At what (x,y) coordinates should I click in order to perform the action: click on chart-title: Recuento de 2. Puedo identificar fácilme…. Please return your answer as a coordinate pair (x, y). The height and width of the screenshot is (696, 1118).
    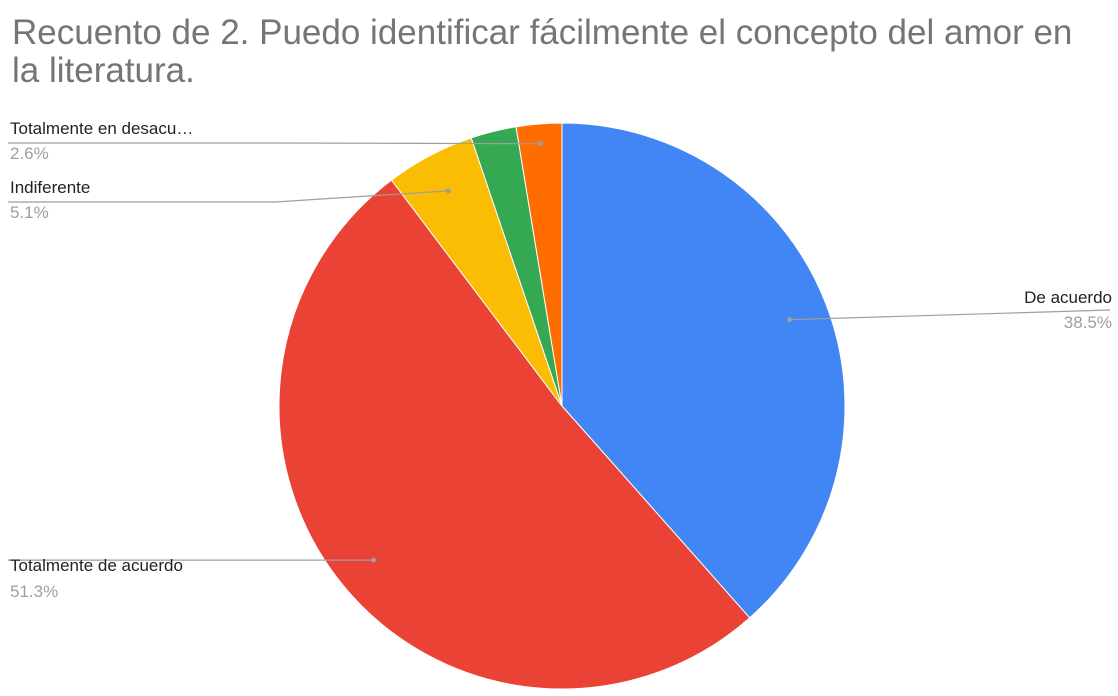
    Looking at the image, I should click on (542, 51).